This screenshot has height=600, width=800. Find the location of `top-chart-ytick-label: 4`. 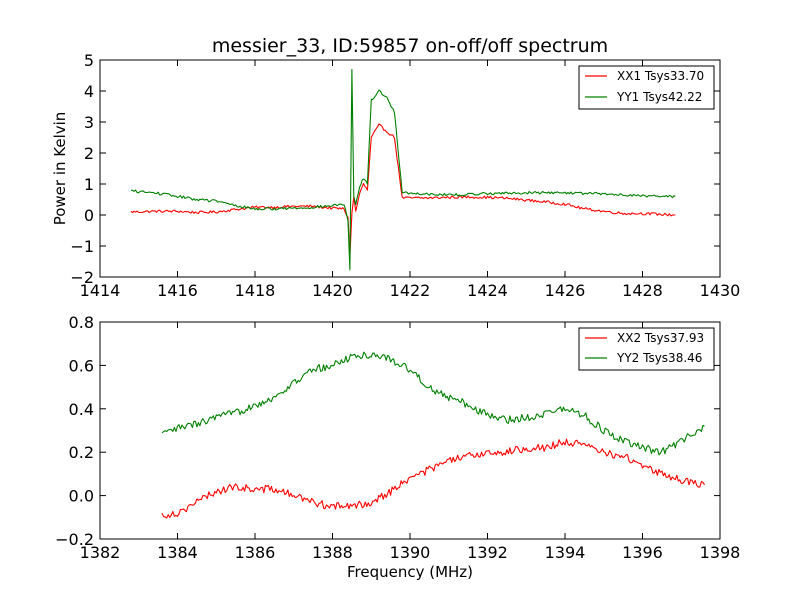

top-chart-ytick-label: 4 is located at coordinates (89, 91).